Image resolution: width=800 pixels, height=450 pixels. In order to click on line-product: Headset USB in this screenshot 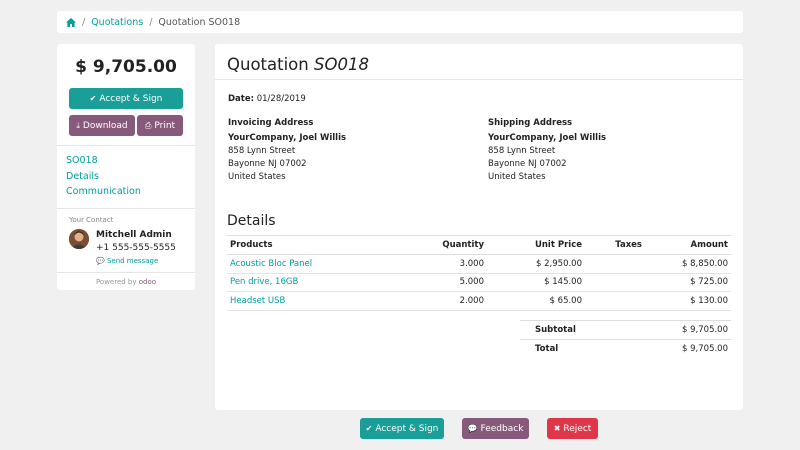, I will do `click(302, 301)`.